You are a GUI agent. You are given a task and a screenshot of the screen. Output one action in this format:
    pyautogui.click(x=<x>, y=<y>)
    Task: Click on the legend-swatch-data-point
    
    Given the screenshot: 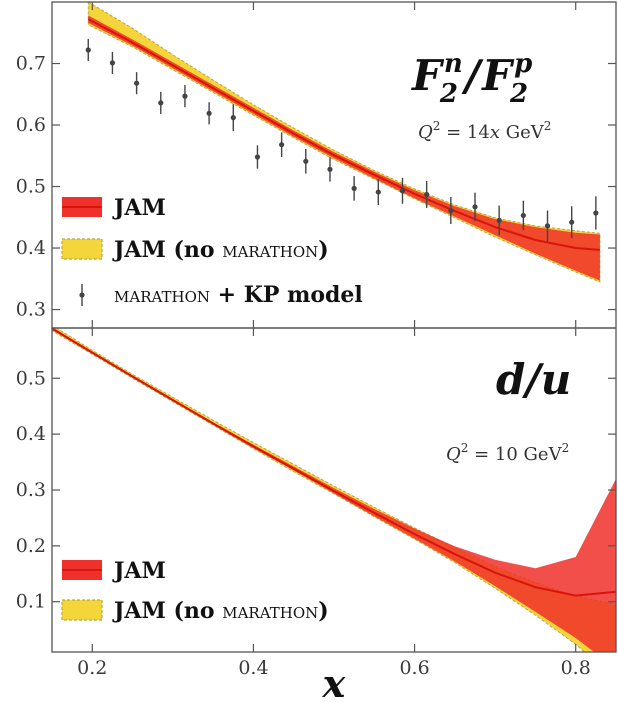 What is the action you would take?
    pyautogui.click(x=82, y=295)
    